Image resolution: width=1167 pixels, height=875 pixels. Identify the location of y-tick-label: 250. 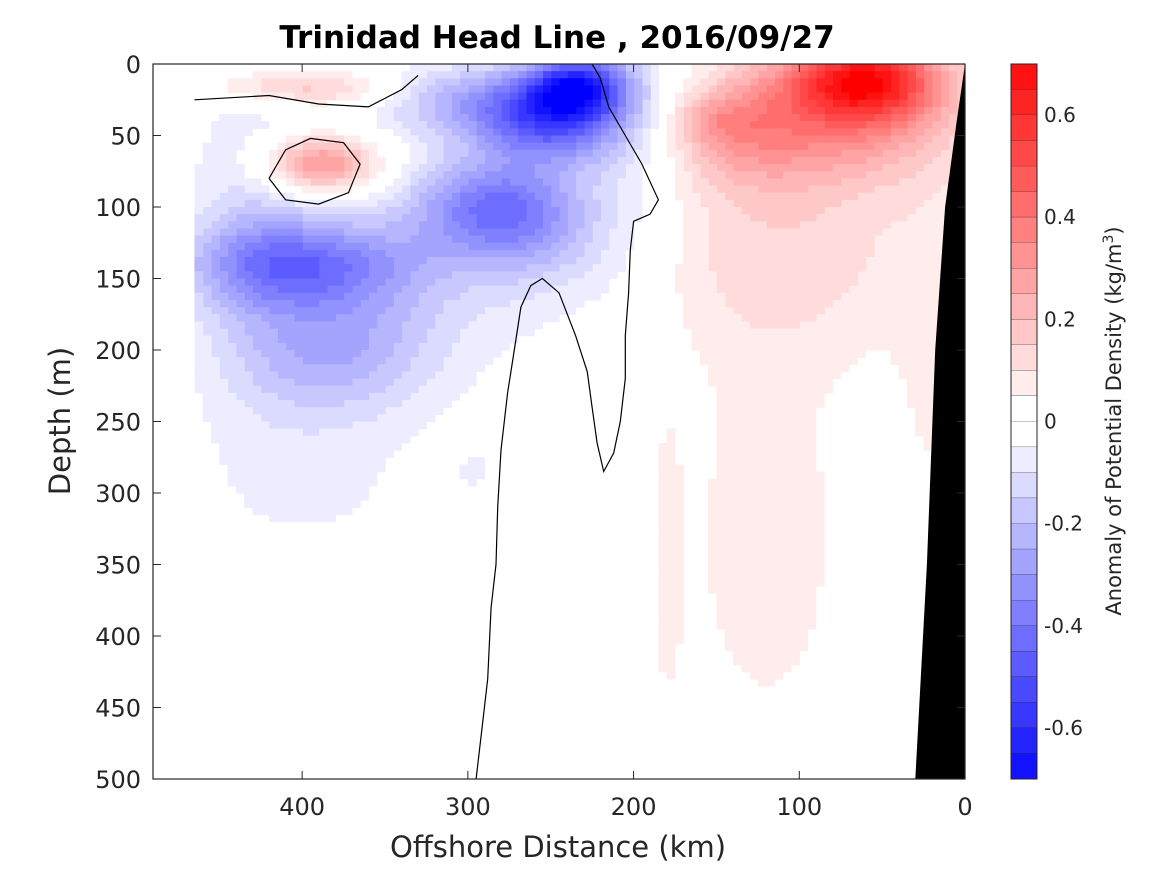
(118, 423).